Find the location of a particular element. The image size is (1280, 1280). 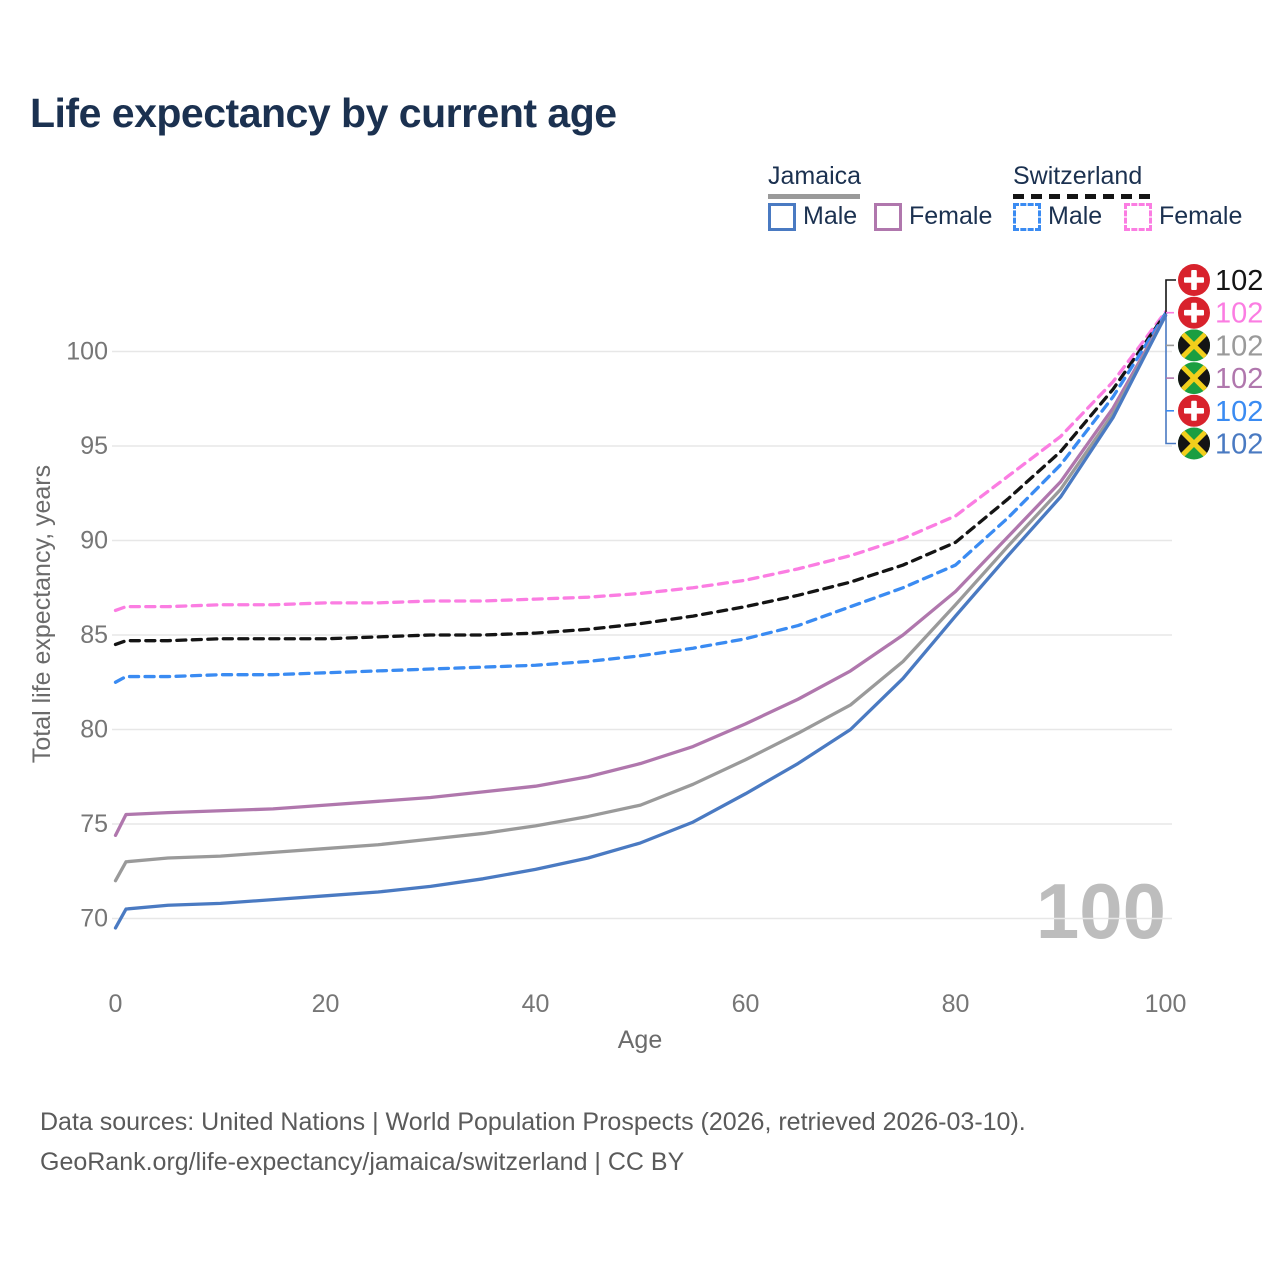

legend-item-jamaica-female: Female is located at coordinates (933, 216).